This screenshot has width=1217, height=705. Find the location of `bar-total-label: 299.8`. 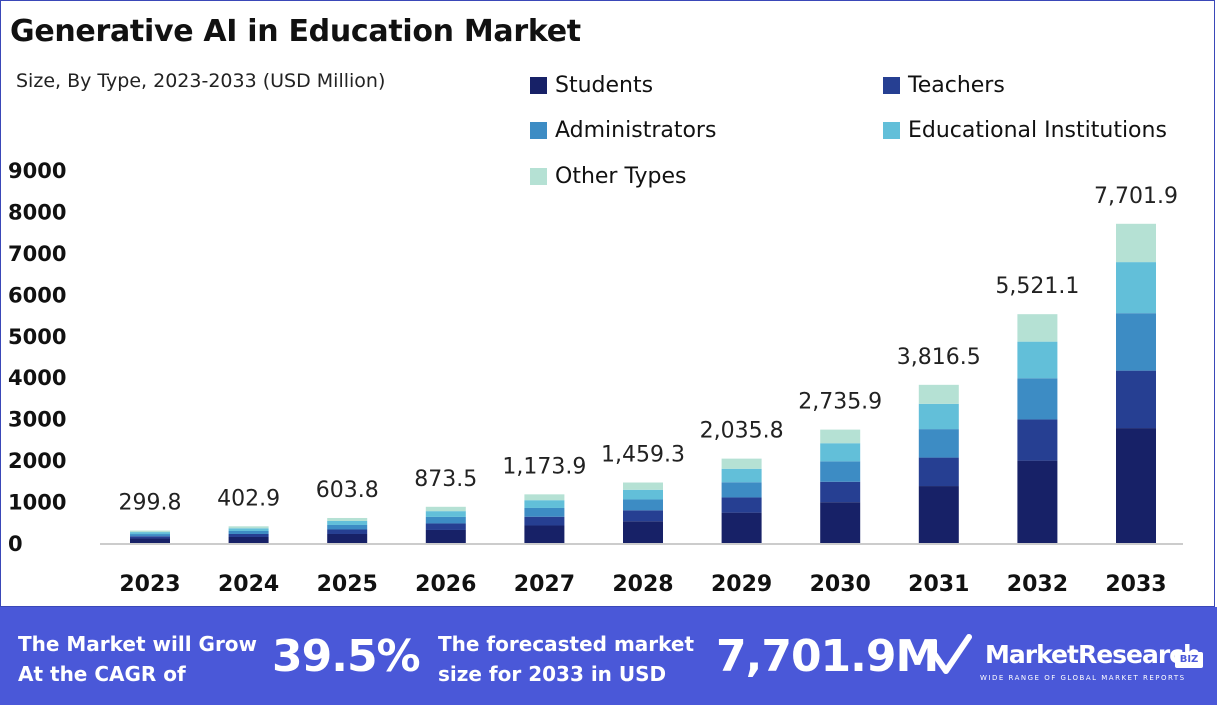

bar-total-label: 299.8 is located at coordinates (150, 503).